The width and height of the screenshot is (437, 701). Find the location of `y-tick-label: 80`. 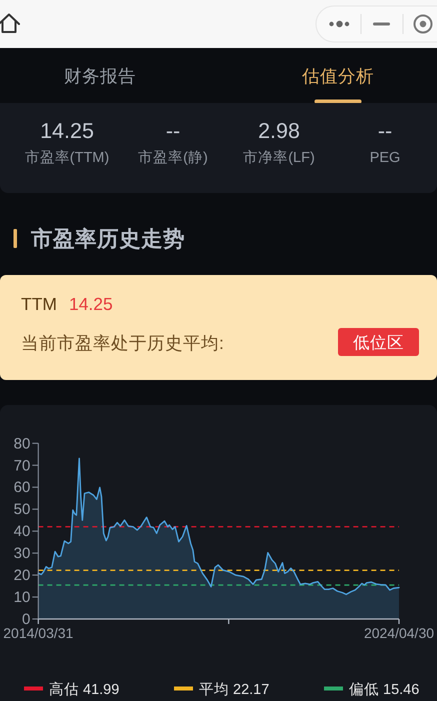

y-tick-label: 80 is located at coordinates (22, 443).